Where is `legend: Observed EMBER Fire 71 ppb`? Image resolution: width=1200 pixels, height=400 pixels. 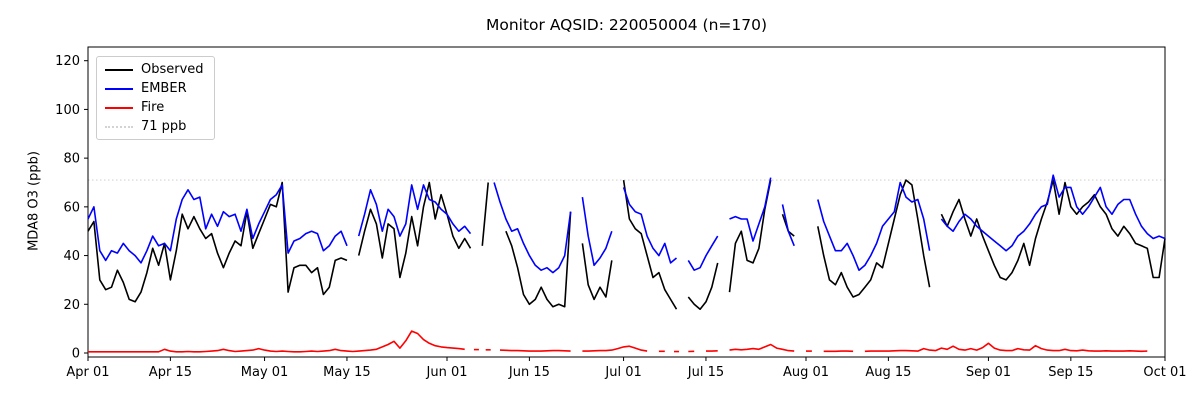 legend: Observed EMBER Fire 71 ppb is located at coordinates (155, 98).